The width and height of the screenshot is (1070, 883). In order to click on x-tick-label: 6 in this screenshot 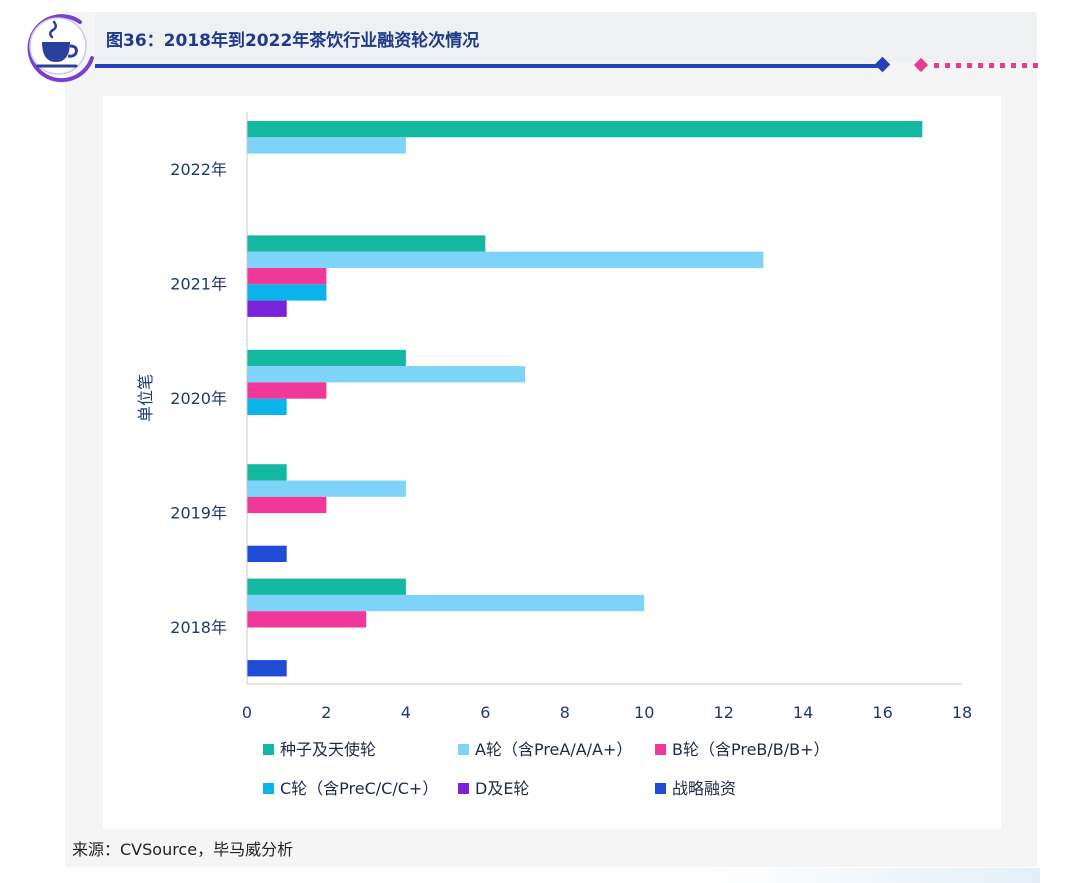, I will do `click(485, 712)`.